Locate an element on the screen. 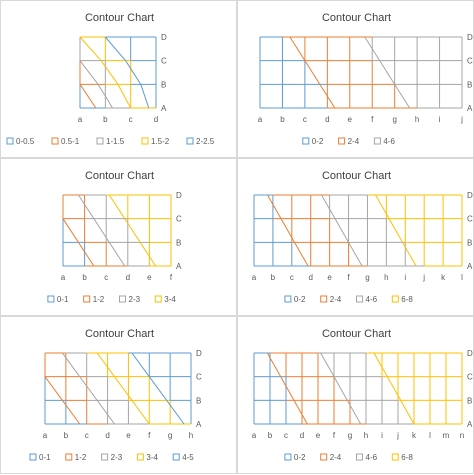  legend-label: 4-6 is located at coordinates (372, 299).